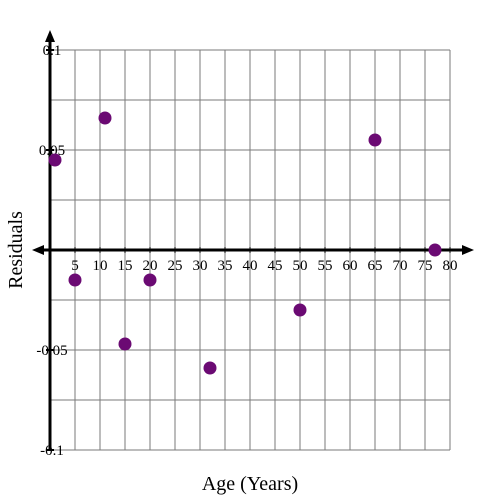 The height and width of the screenshot is (500, 500). I want to click on x-tick-label: 50, so click(300, 266).